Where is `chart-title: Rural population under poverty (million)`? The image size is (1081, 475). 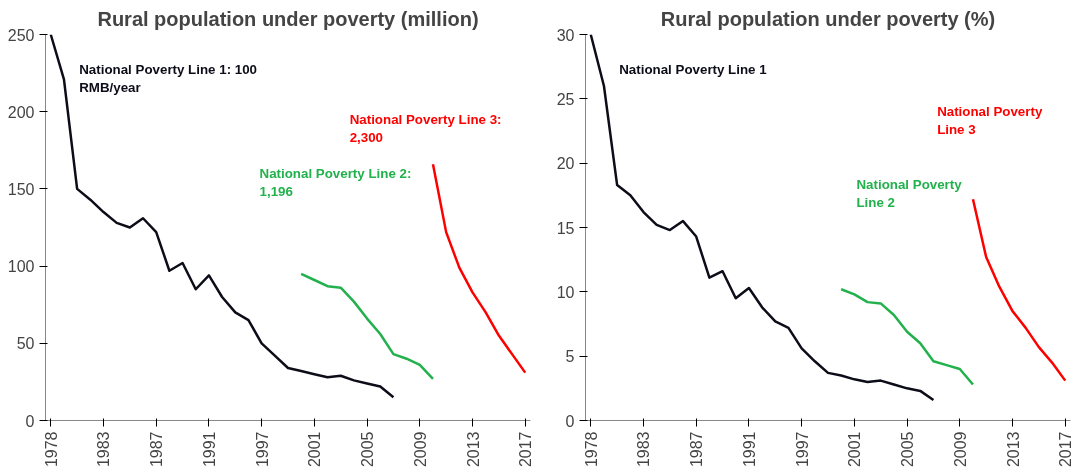 chart-title: Rural population under poverty (million) is located at coordinates (288, 18).